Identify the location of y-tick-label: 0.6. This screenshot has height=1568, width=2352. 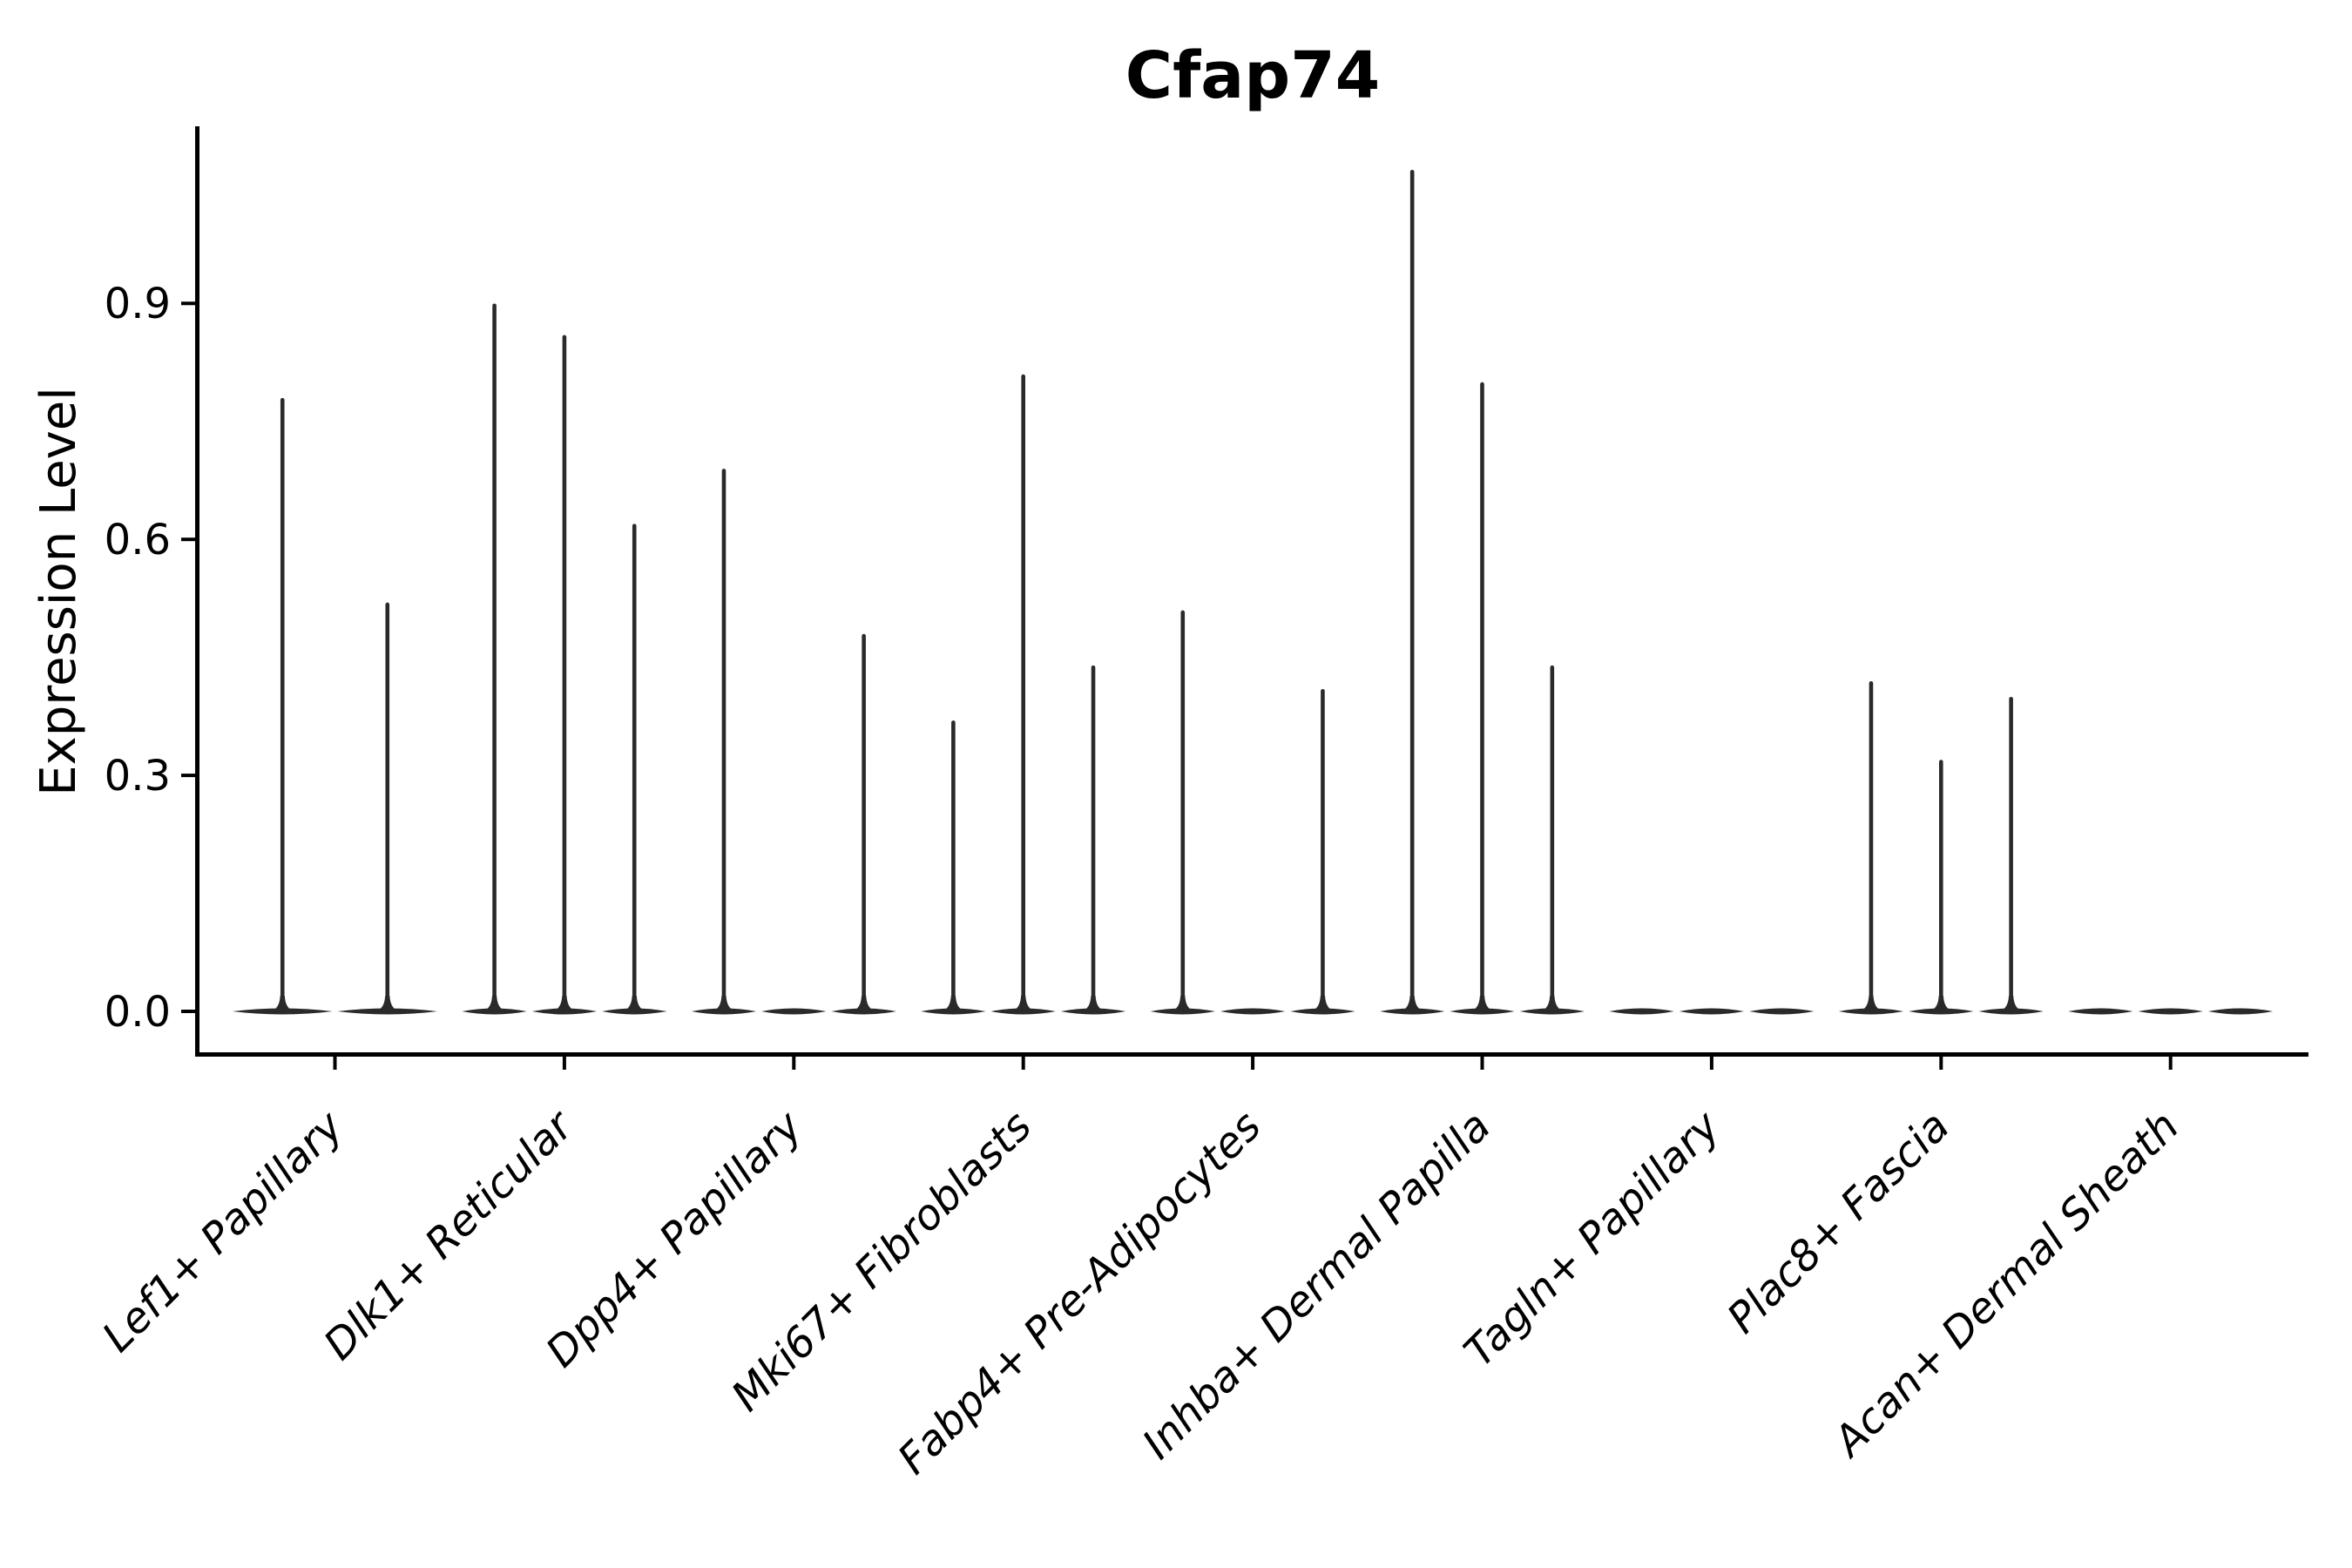
(138, 540).